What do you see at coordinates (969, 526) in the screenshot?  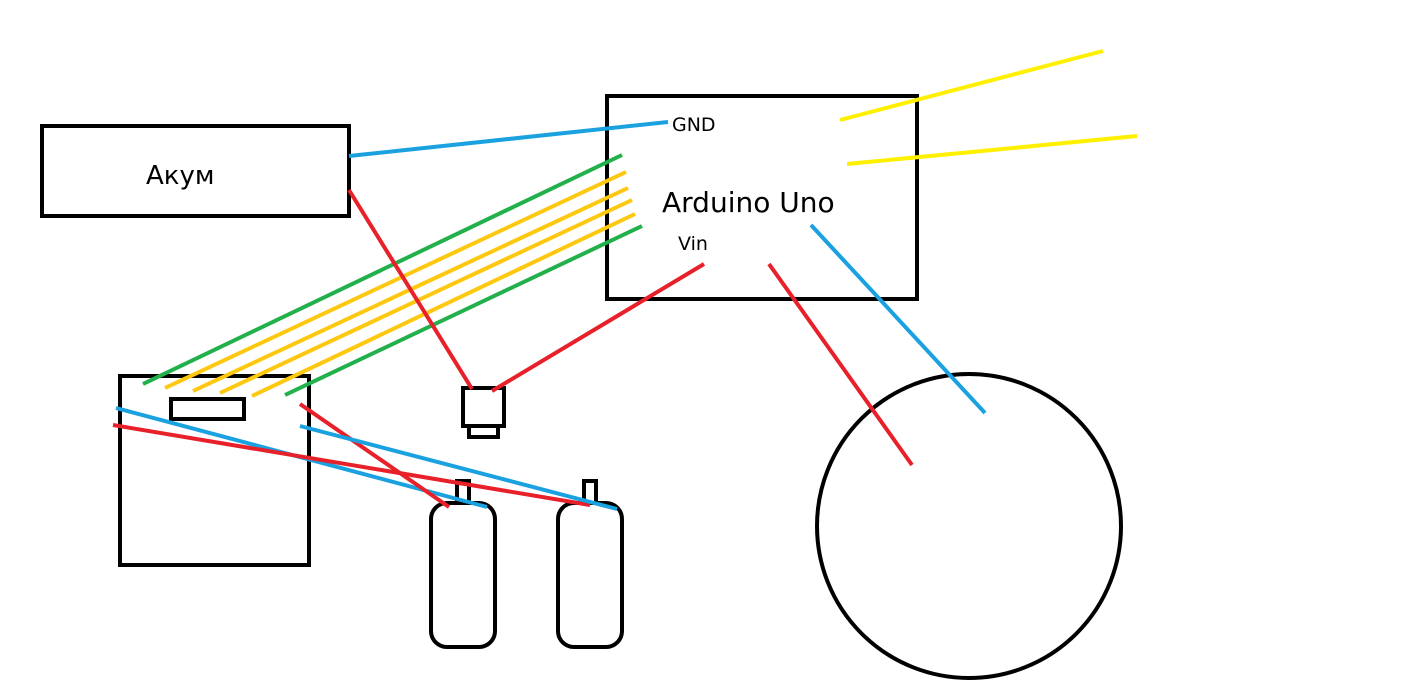 I see `wheel-circle` at bounding box center [969, 526].